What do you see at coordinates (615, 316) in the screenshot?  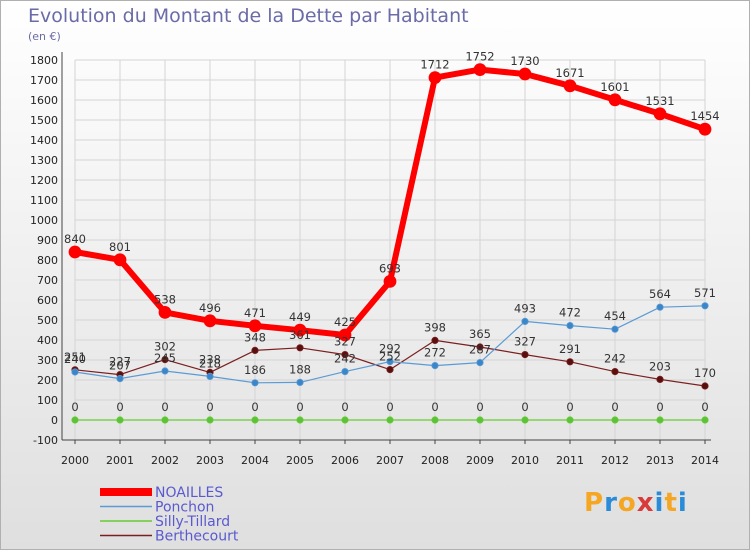 I see `data-label: 454` at bounding box center [615, 316].